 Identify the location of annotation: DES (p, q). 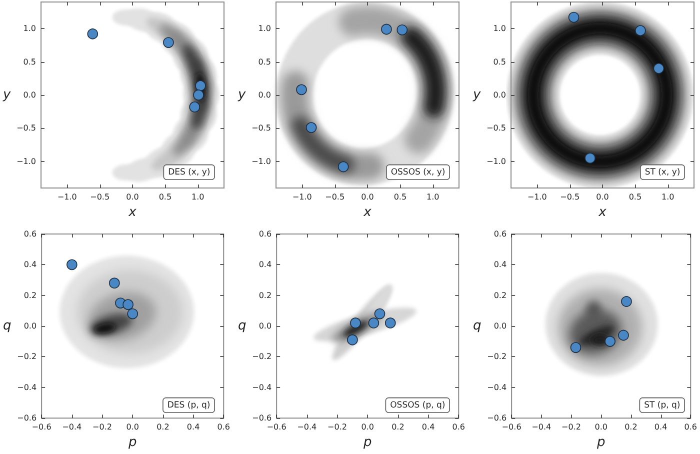
(188, 405).